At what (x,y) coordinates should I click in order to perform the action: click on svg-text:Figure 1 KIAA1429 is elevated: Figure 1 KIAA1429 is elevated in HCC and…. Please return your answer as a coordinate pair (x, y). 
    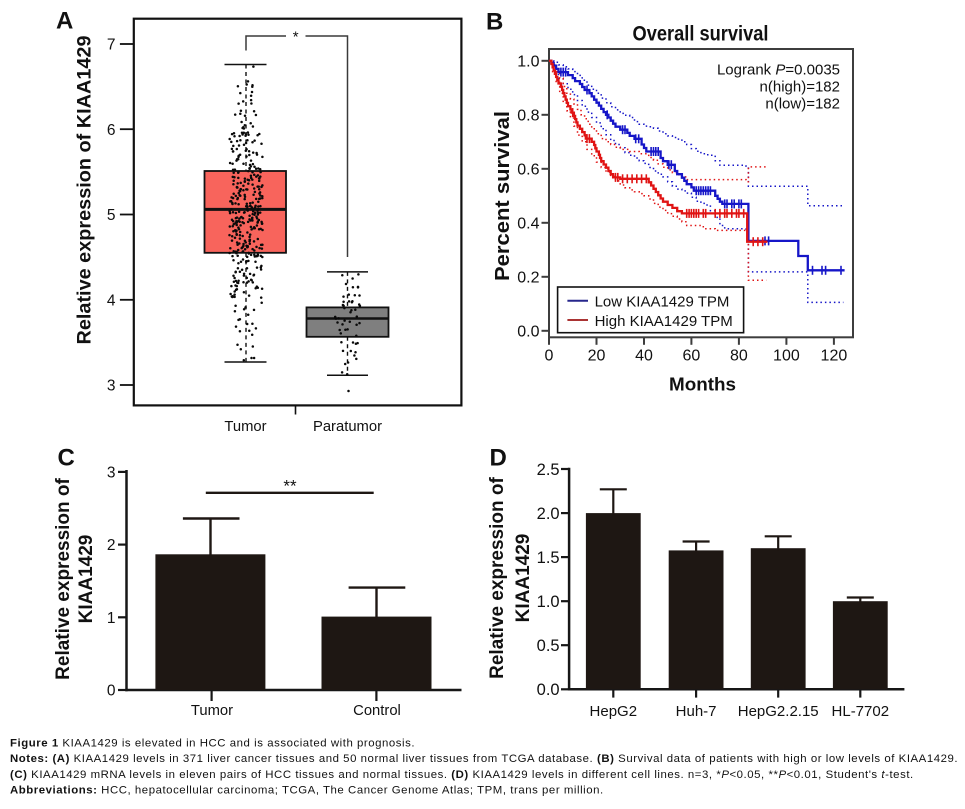
    Looking at the image, I should click on (212, 743).